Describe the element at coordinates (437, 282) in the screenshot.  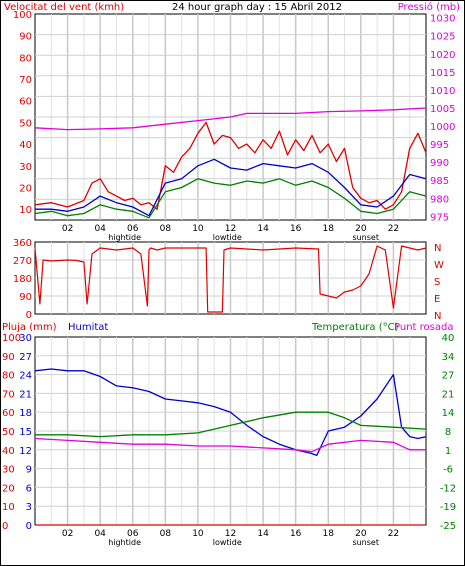
I see `compass-label: S` at that location.